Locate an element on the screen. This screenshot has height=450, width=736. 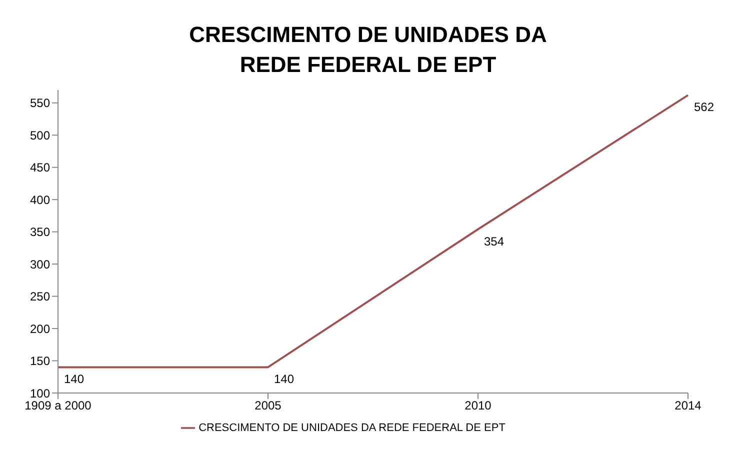
x-tick-label: 2010 is located at coordinates (478, 405).